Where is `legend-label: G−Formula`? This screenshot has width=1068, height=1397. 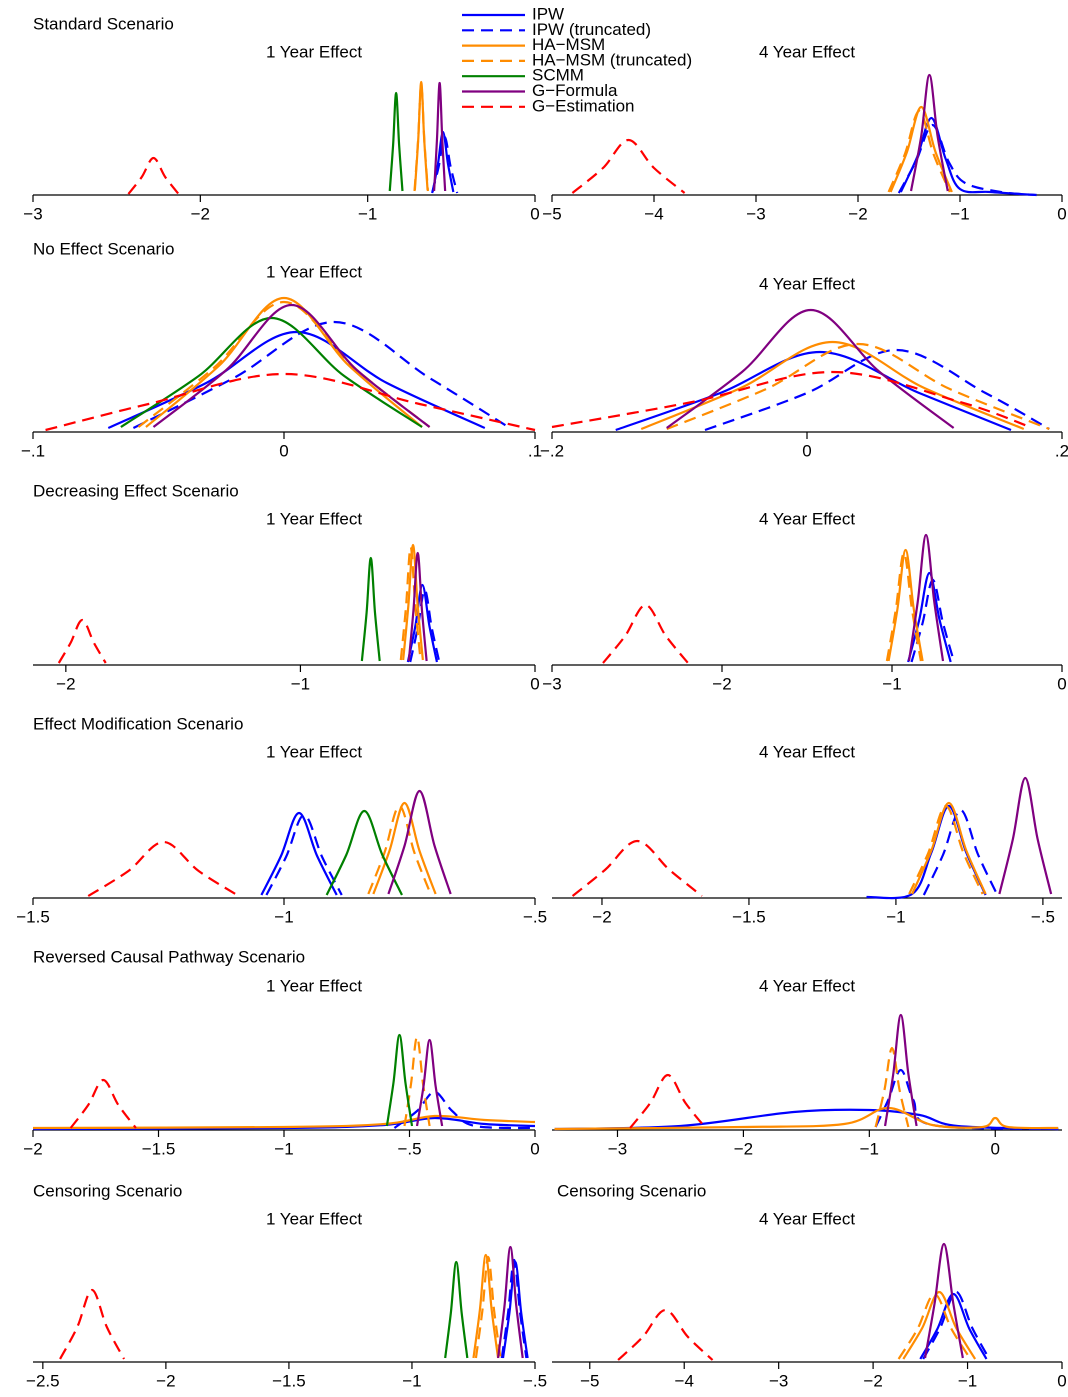
legend-label: G−Formula is located at coordinates (575, 90).